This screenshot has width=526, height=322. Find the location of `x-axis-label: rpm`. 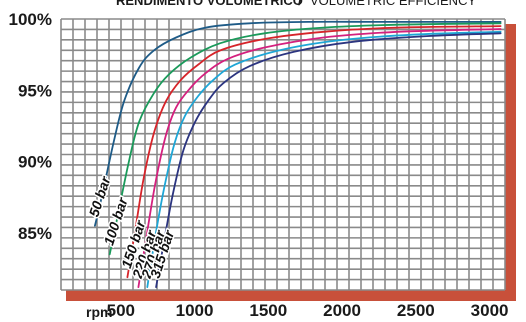

x-axis-label: rpm is located at coordinates (99, 312).